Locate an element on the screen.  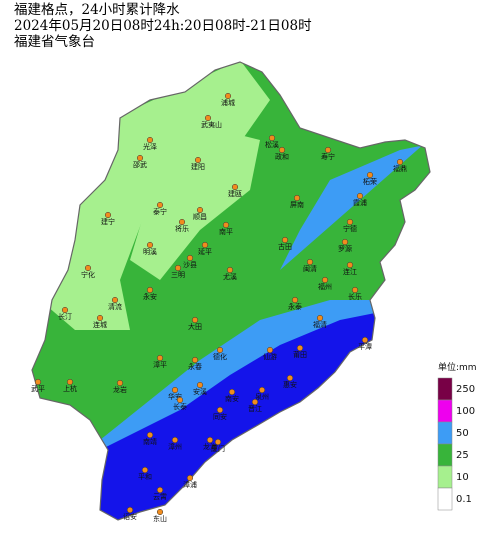
city-label: 霞浦 is located at coordinates (360, 202).